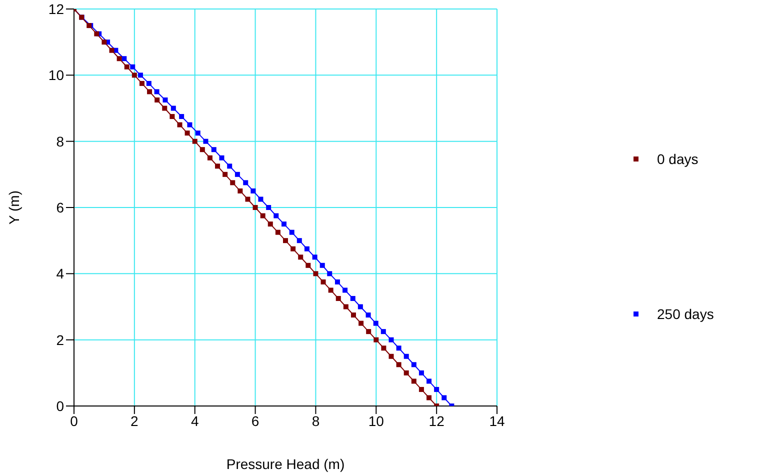  What do you see at coordinates (134, 420) in the screenshot?
I see `x-tick-label: 2` at bounding box center [134, 420].